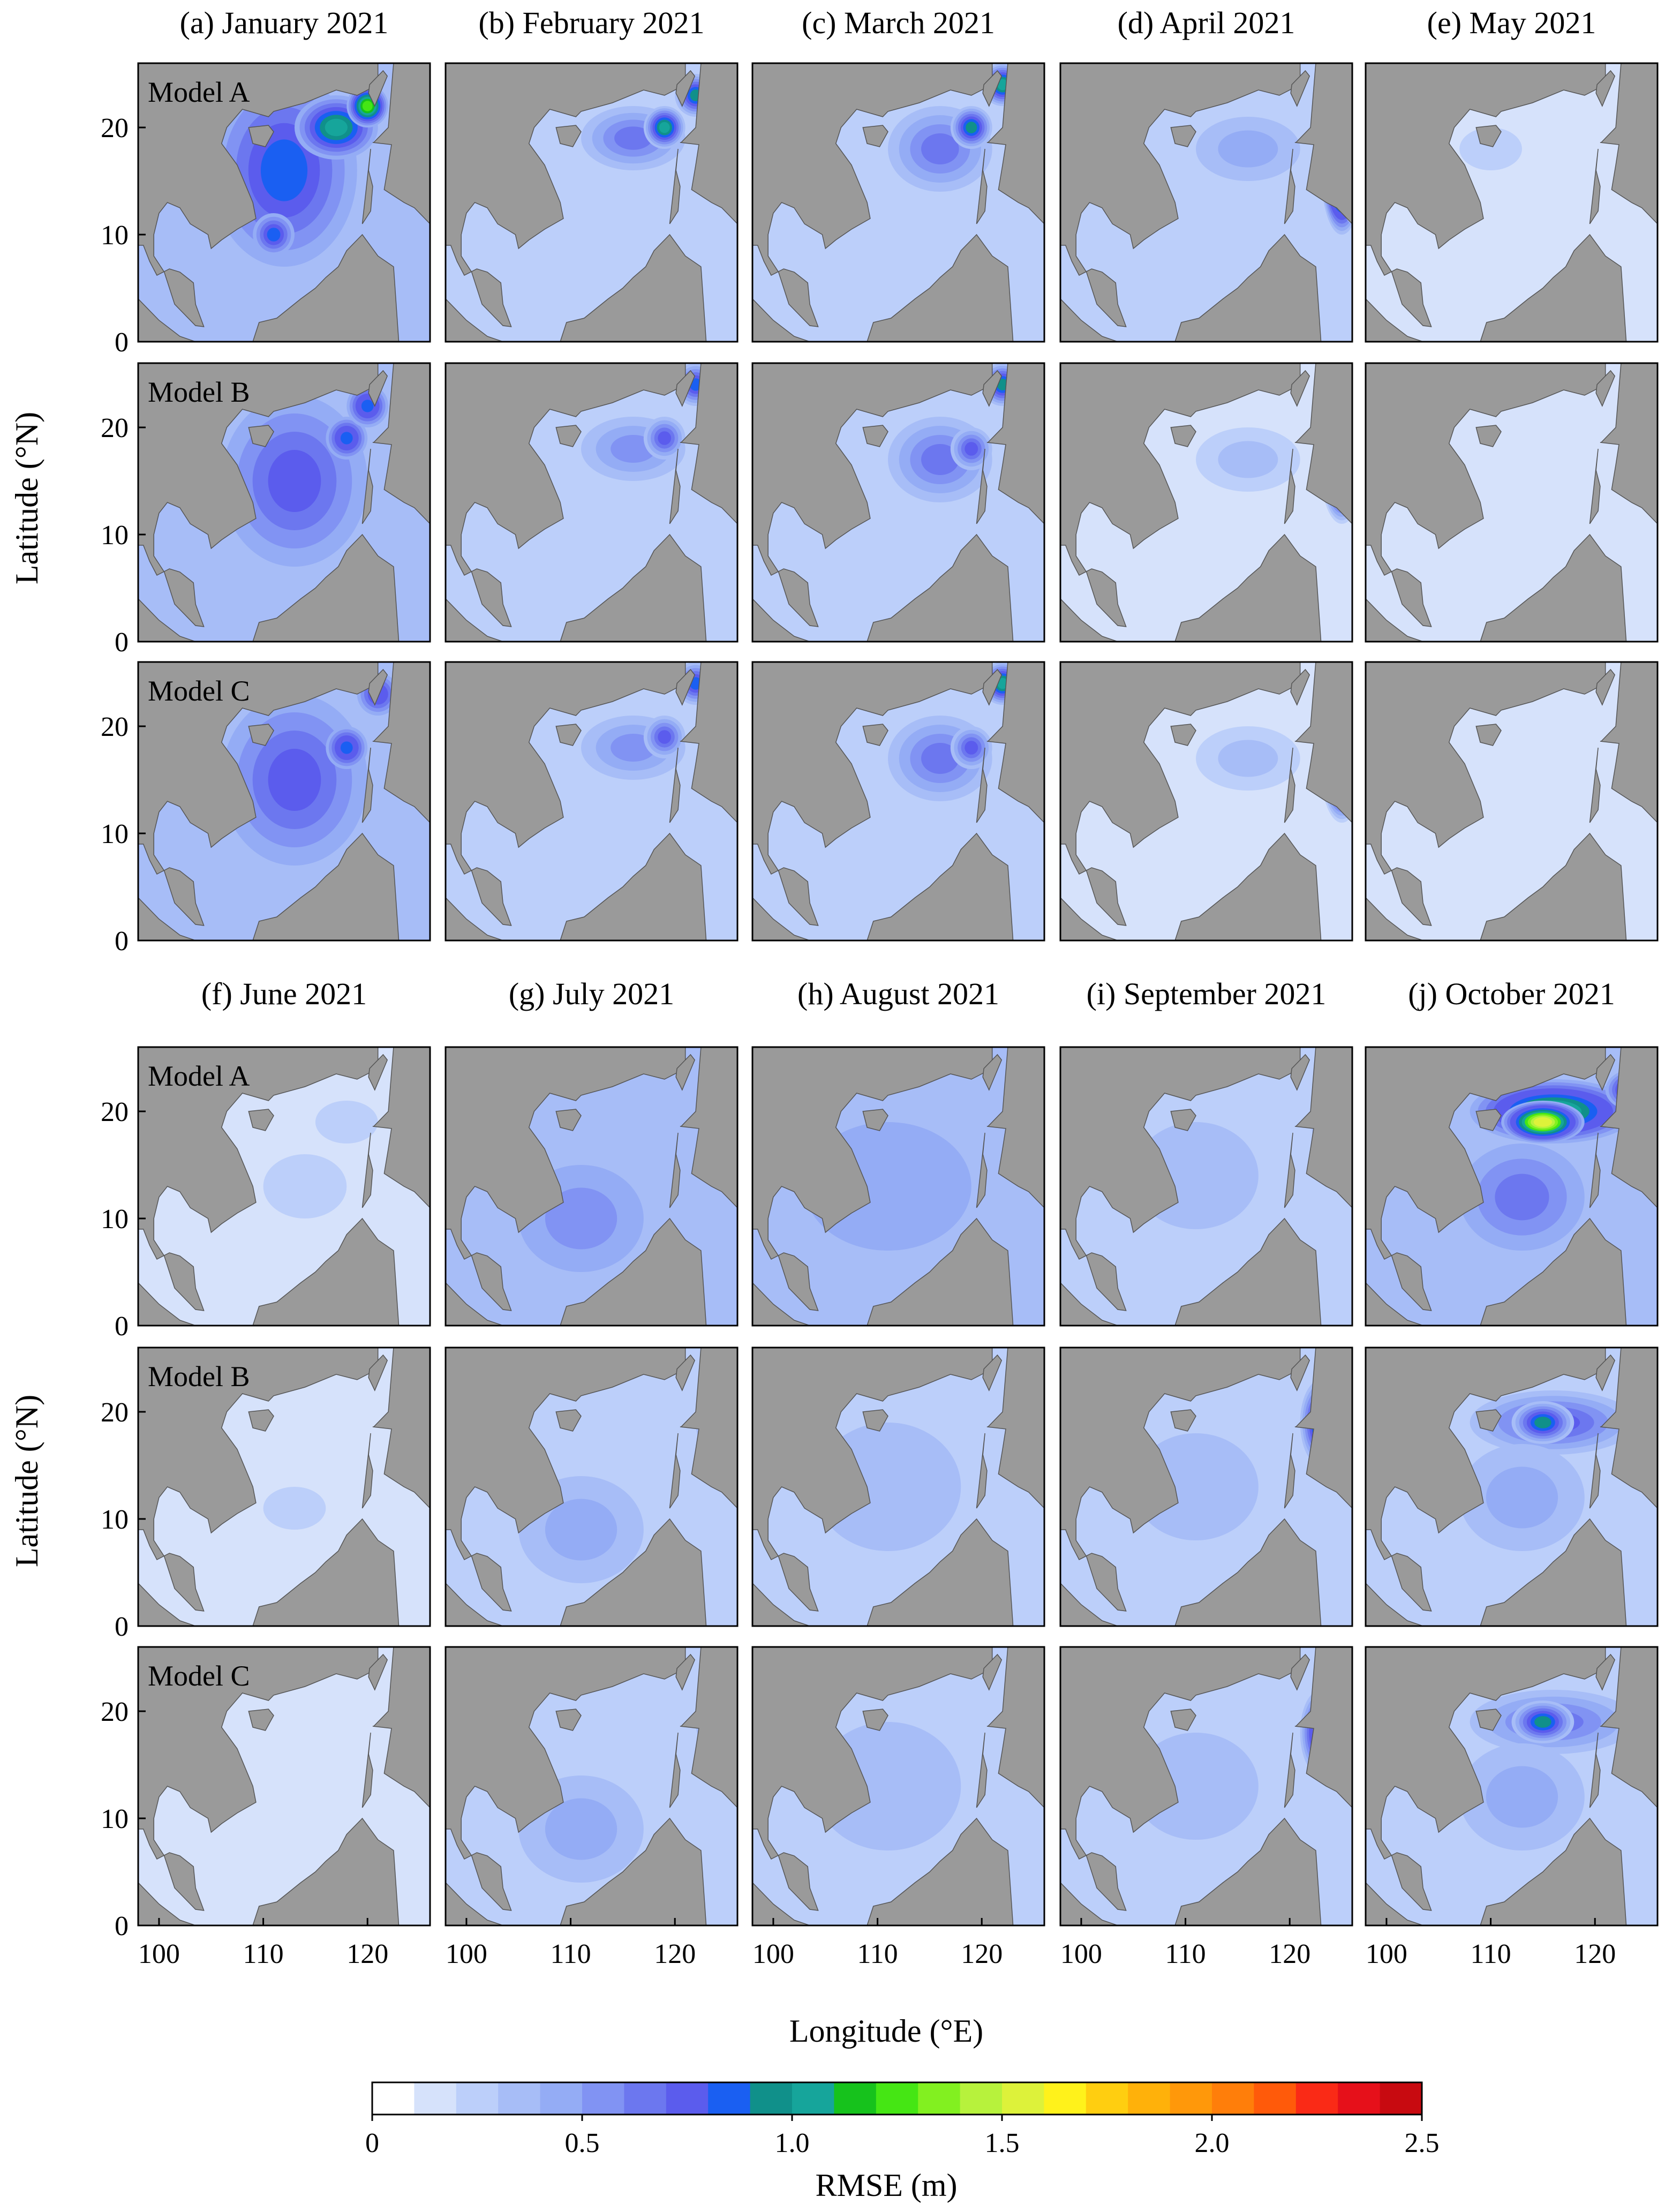 The height and width of the screenshot is (2212, 1680). Describe the element at coordinates (897, 2098) in the screenshot. I see `colorbar-frame` at that location.